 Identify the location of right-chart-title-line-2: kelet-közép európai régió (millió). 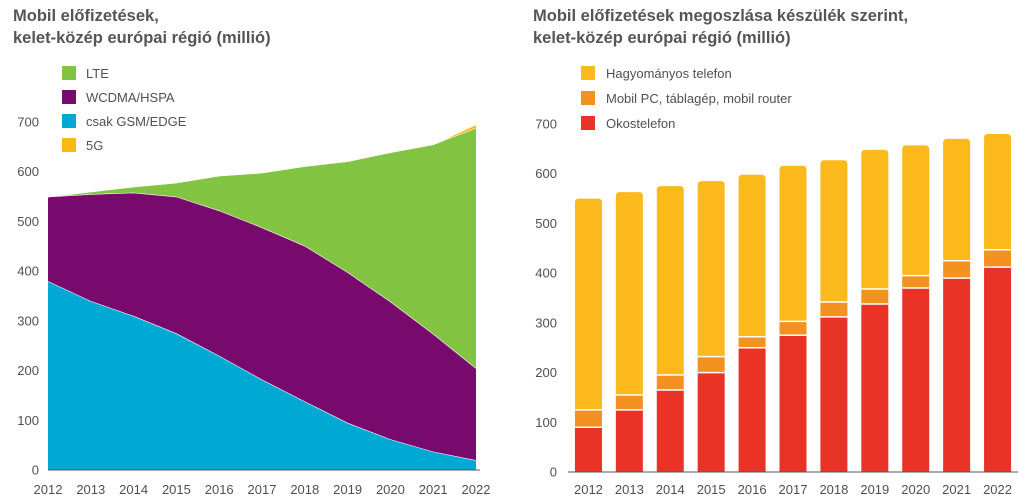
(662, 38).